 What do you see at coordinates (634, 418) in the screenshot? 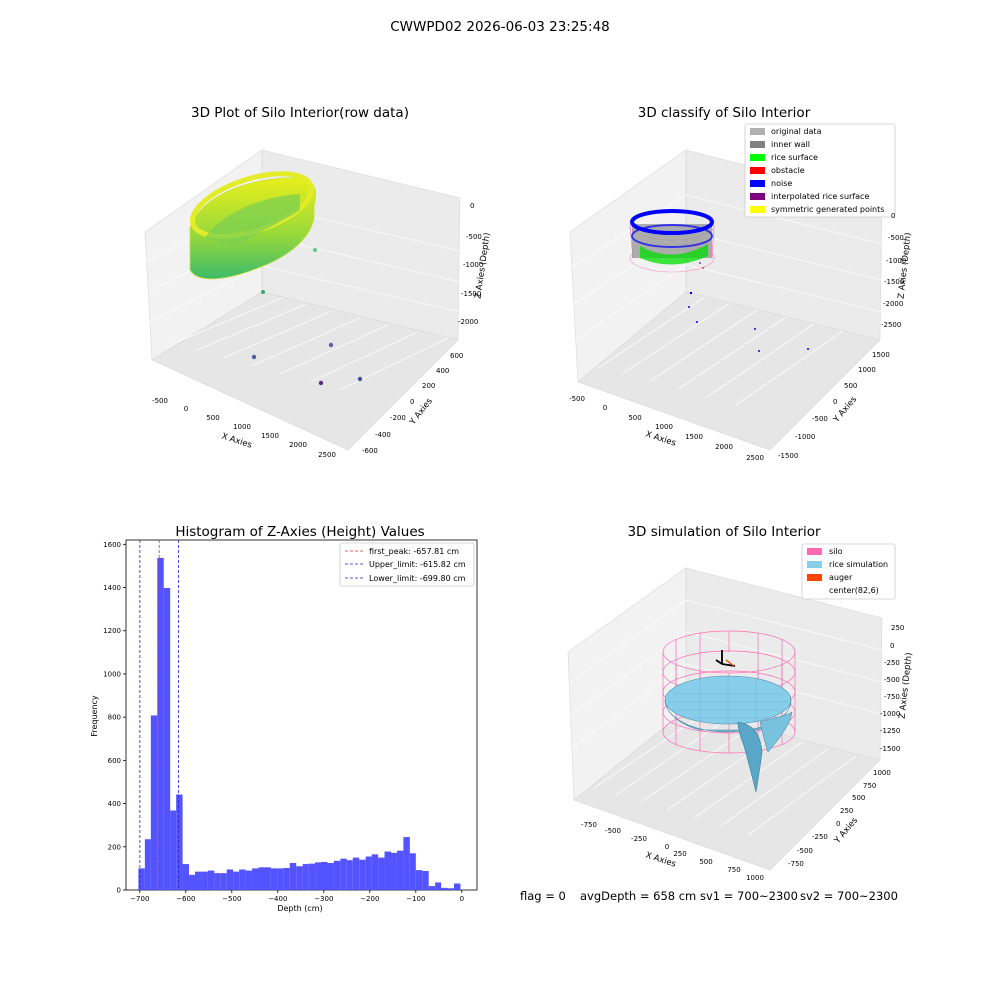
I see `x-tick: 500` at bounding box center [634, 418].